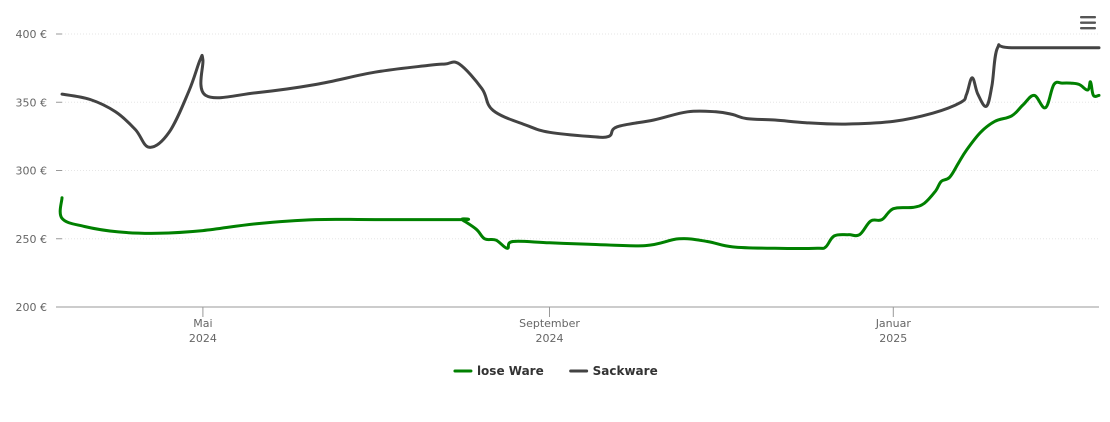 The width and height of the screenshot is (1110, 422). What do you see at coordinates (893, 338) in the screenshot?
I see `x-tick-year-label: 2025` at bounding box center [893, 338].